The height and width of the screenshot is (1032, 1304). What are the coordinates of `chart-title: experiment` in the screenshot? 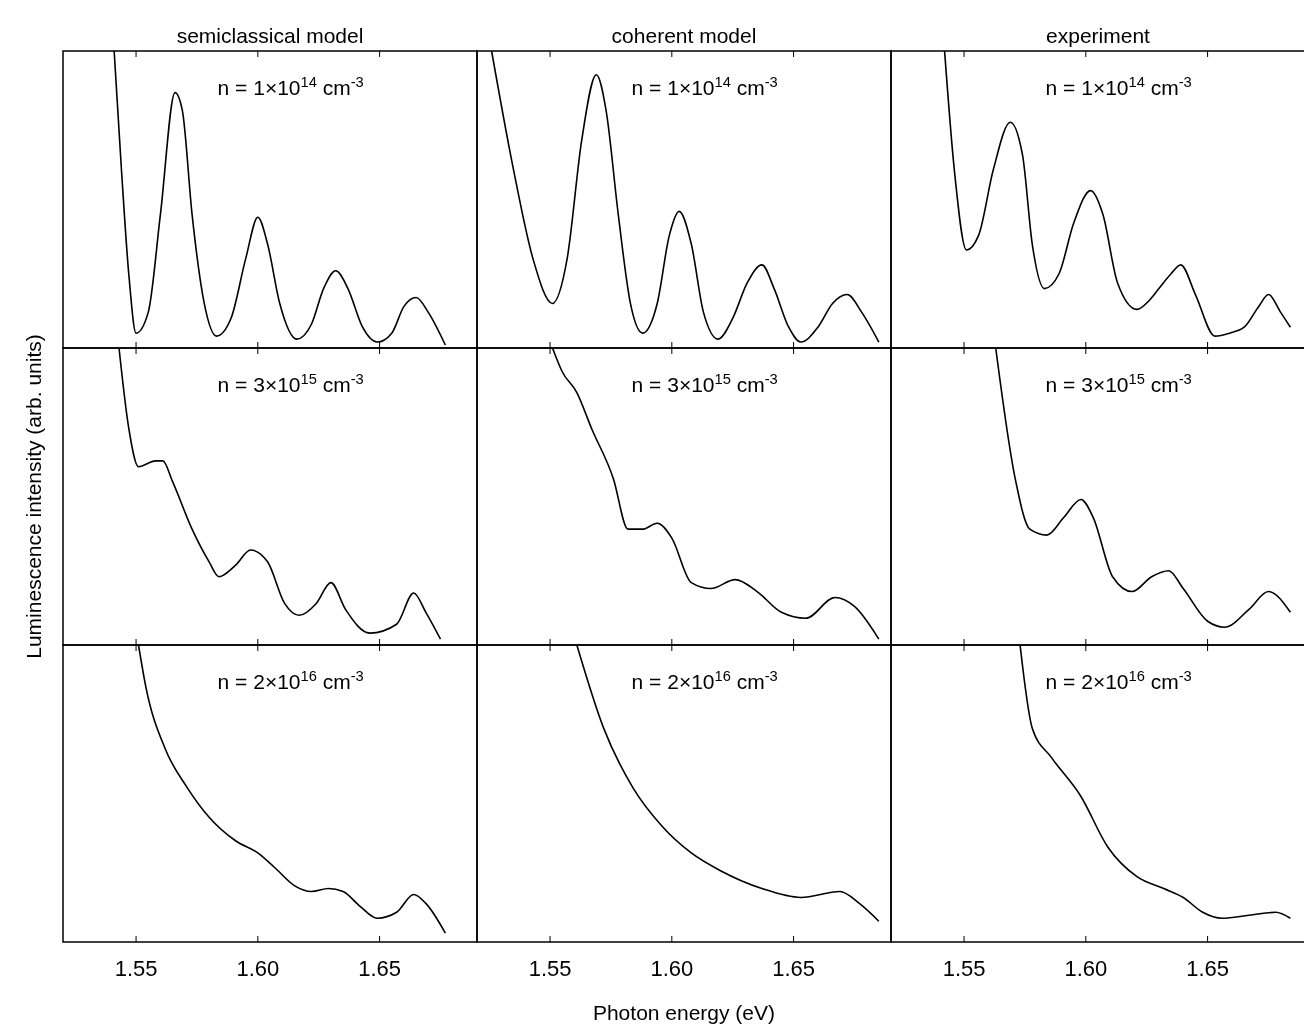 It's located at (1098, 35).